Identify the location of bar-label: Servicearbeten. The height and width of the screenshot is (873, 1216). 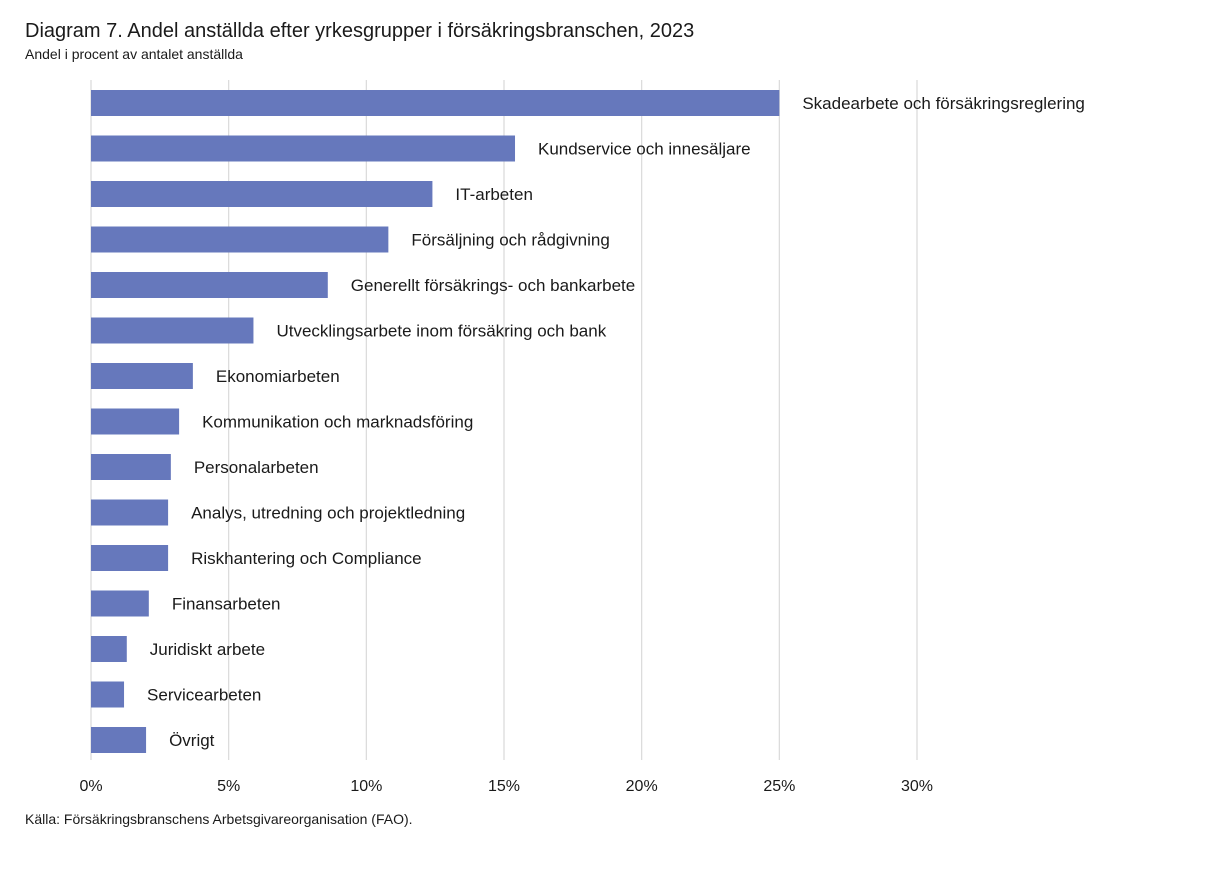
(204, 695).